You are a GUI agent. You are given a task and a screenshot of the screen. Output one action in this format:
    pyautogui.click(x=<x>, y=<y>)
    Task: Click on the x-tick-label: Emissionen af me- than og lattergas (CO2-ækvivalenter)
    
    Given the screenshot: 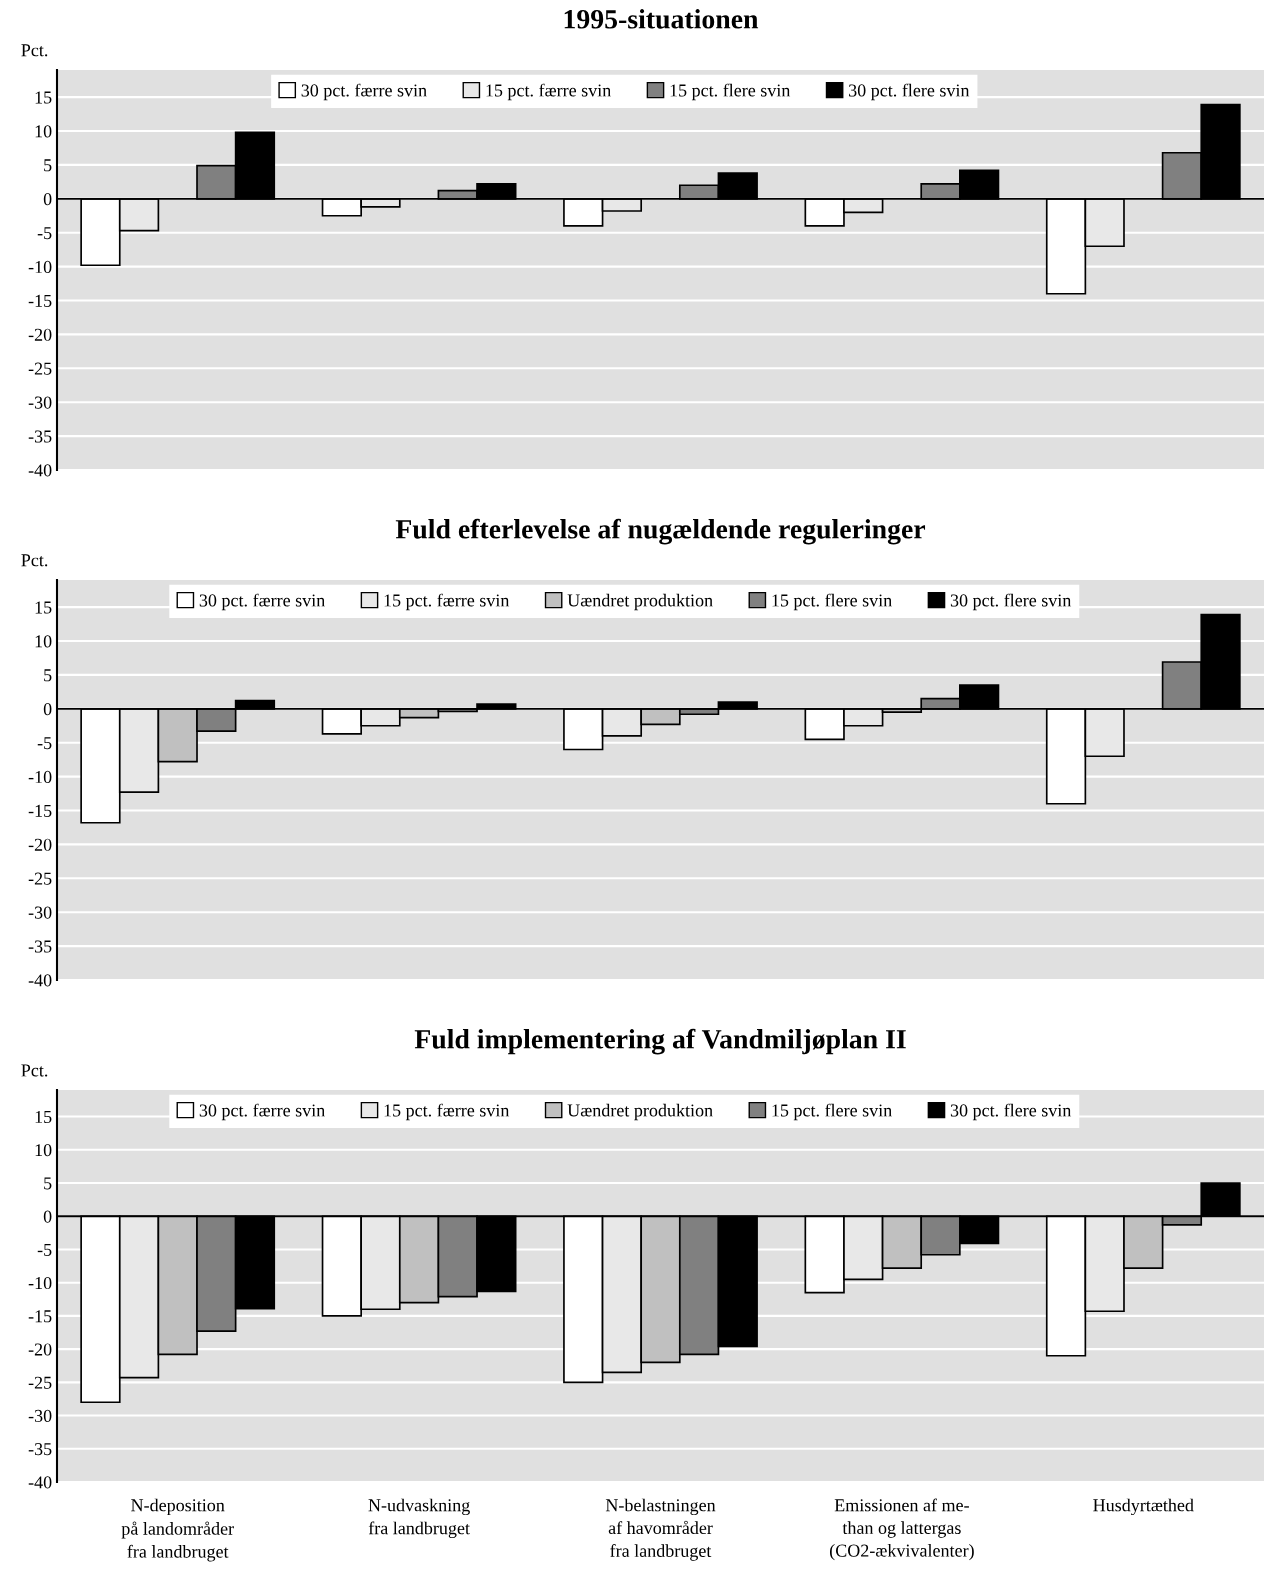 What is the action you would take?
    pyautogui.click(x=901, y=1529)
    